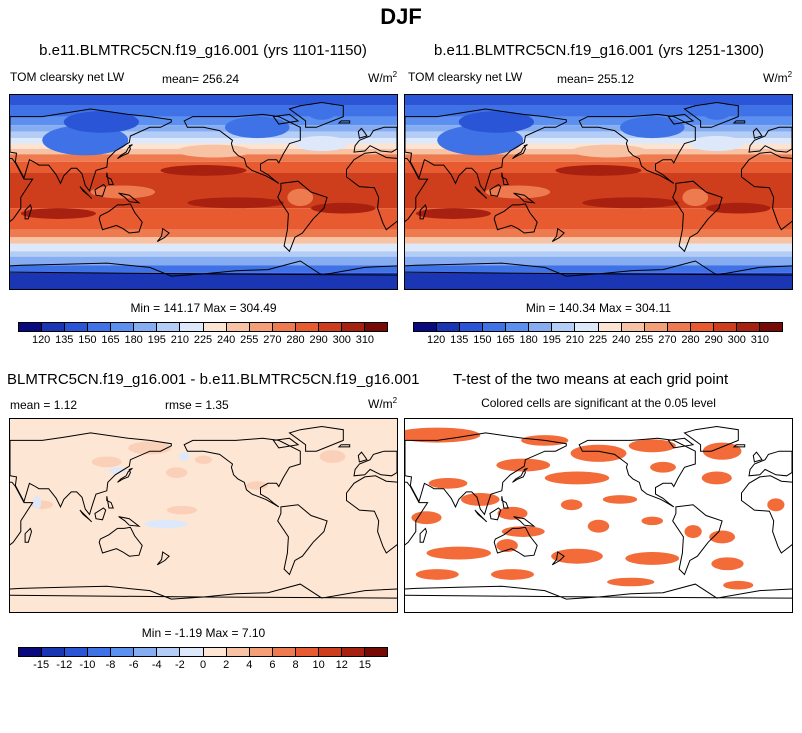 This screenshot has height=733, width=802. I want to click on variable-label-top-left: TOM clearsky net LW, so click(67, 77).